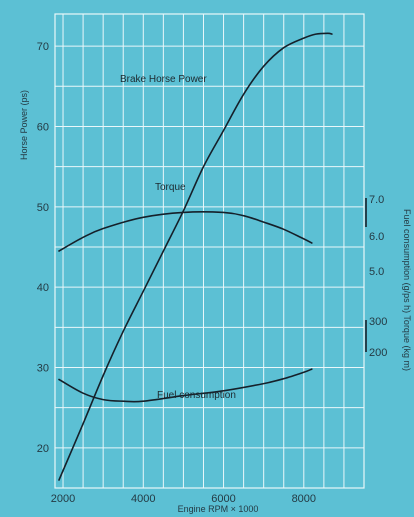 This screenshot has height=517, width=414. Describe the element at coordinates (170, 187) in the screenshot. I see `series-label-torque: Torque` at that location.